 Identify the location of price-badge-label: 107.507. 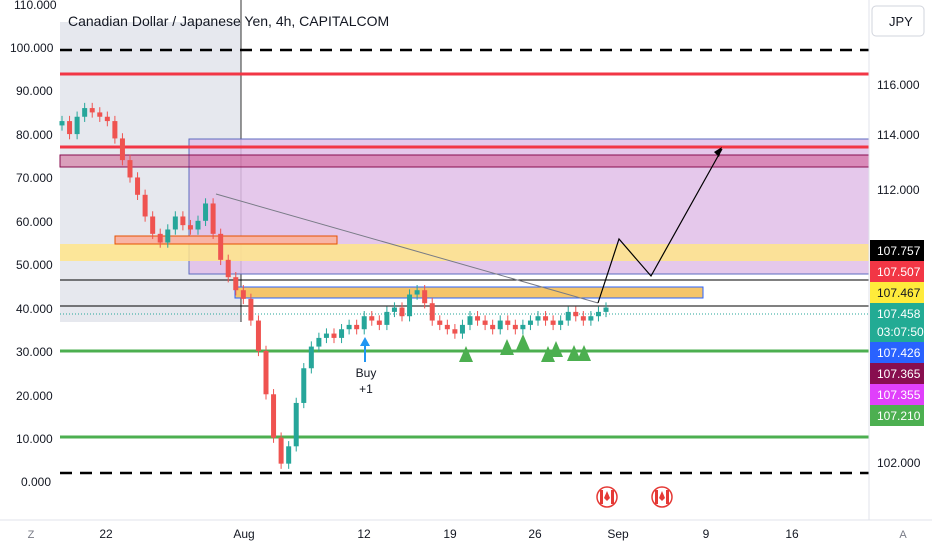
(899, 272).